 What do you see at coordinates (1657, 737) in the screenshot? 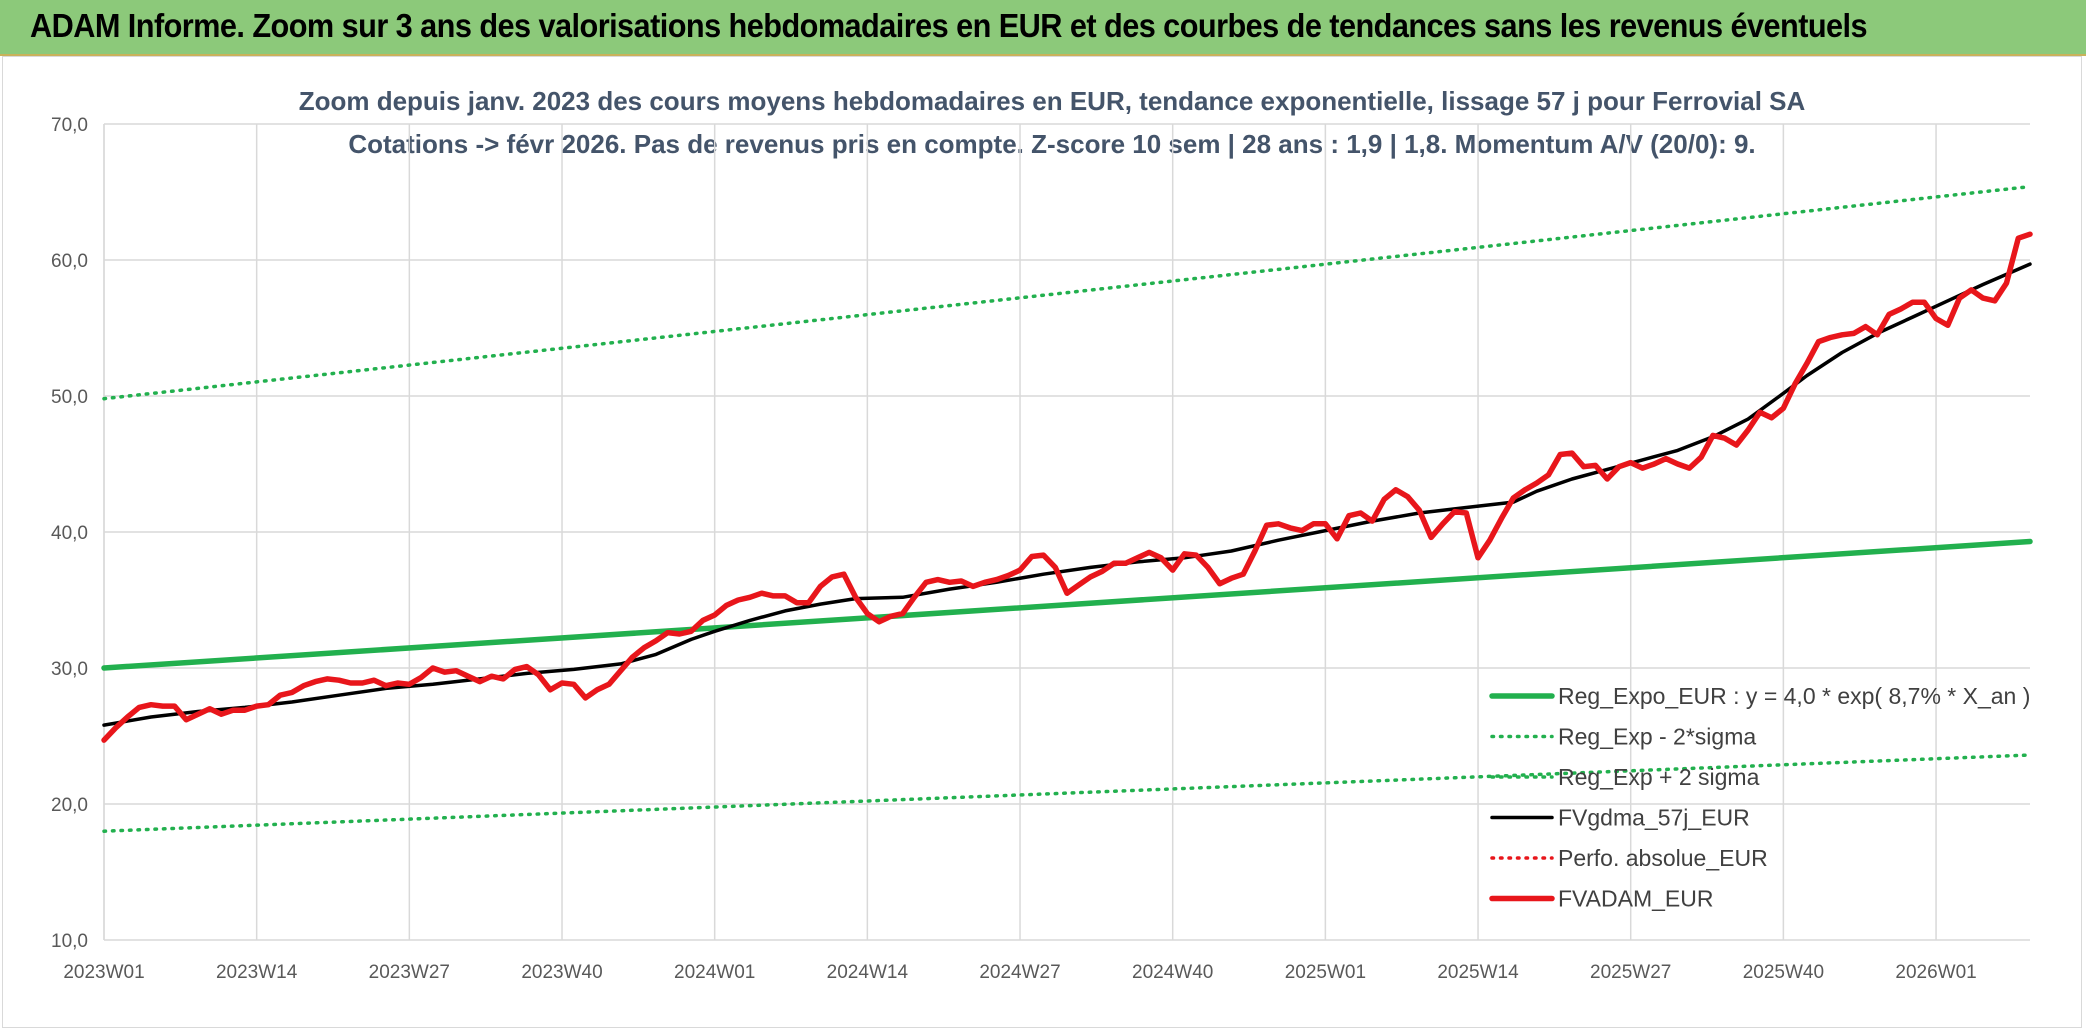
I see `legend-label: Reg_Exp - 2*sigma` at bounding box center [1657, 737].